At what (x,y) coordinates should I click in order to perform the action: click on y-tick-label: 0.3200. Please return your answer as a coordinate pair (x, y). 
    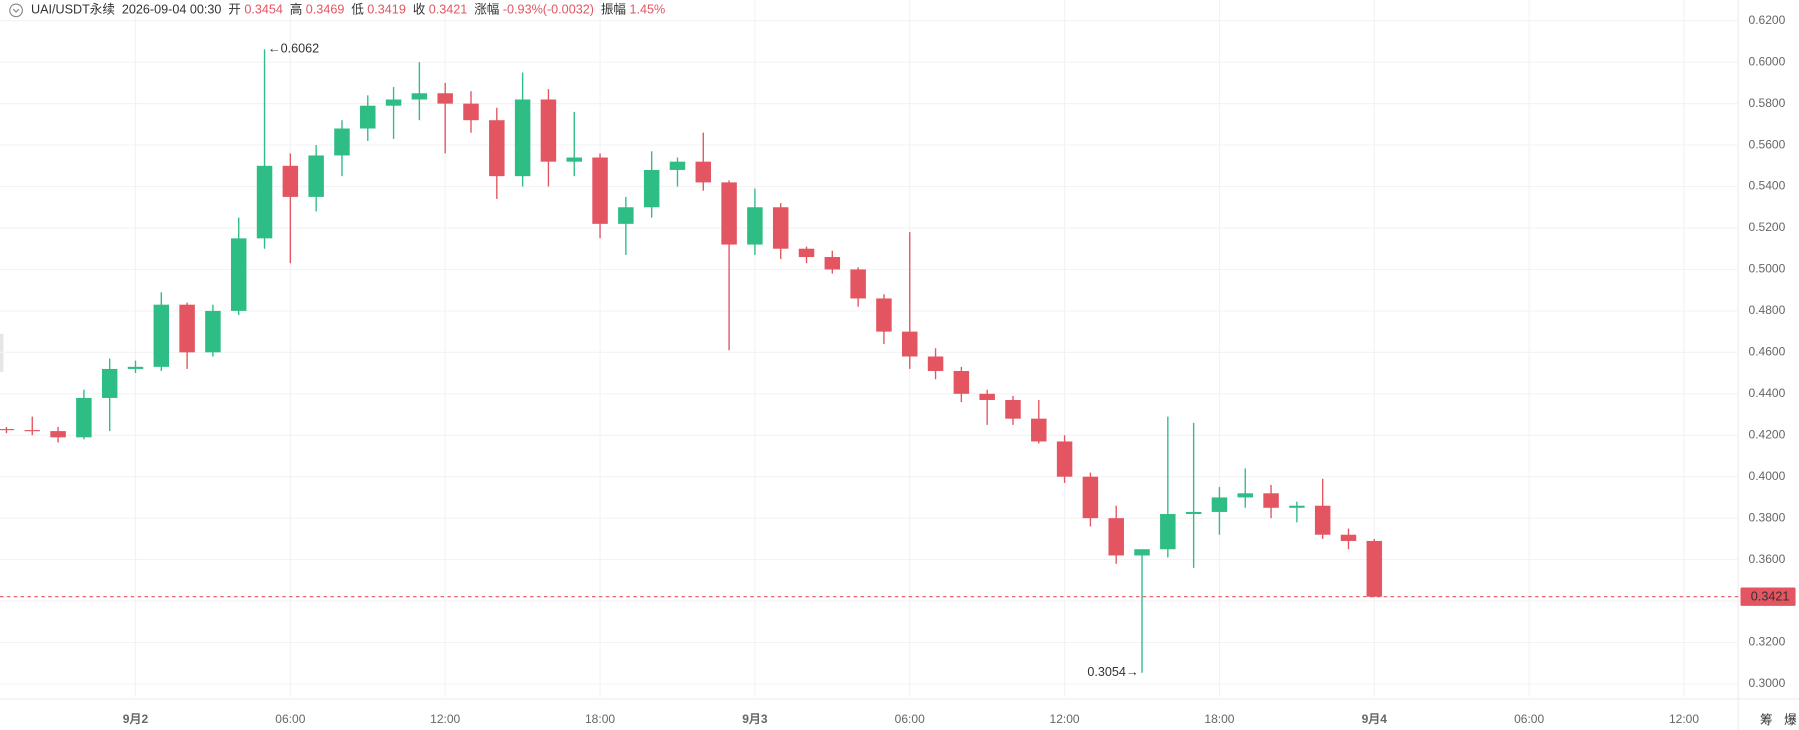
    Looking at the image, I should click on (1767, 642).